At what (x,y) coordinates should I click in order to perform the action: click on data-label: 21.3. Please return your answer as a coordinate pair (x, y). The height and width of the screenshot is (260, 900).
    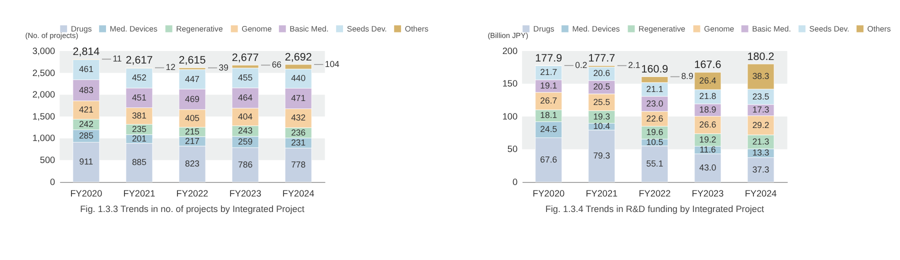
    Looking at the image, I should click on (761, 141).